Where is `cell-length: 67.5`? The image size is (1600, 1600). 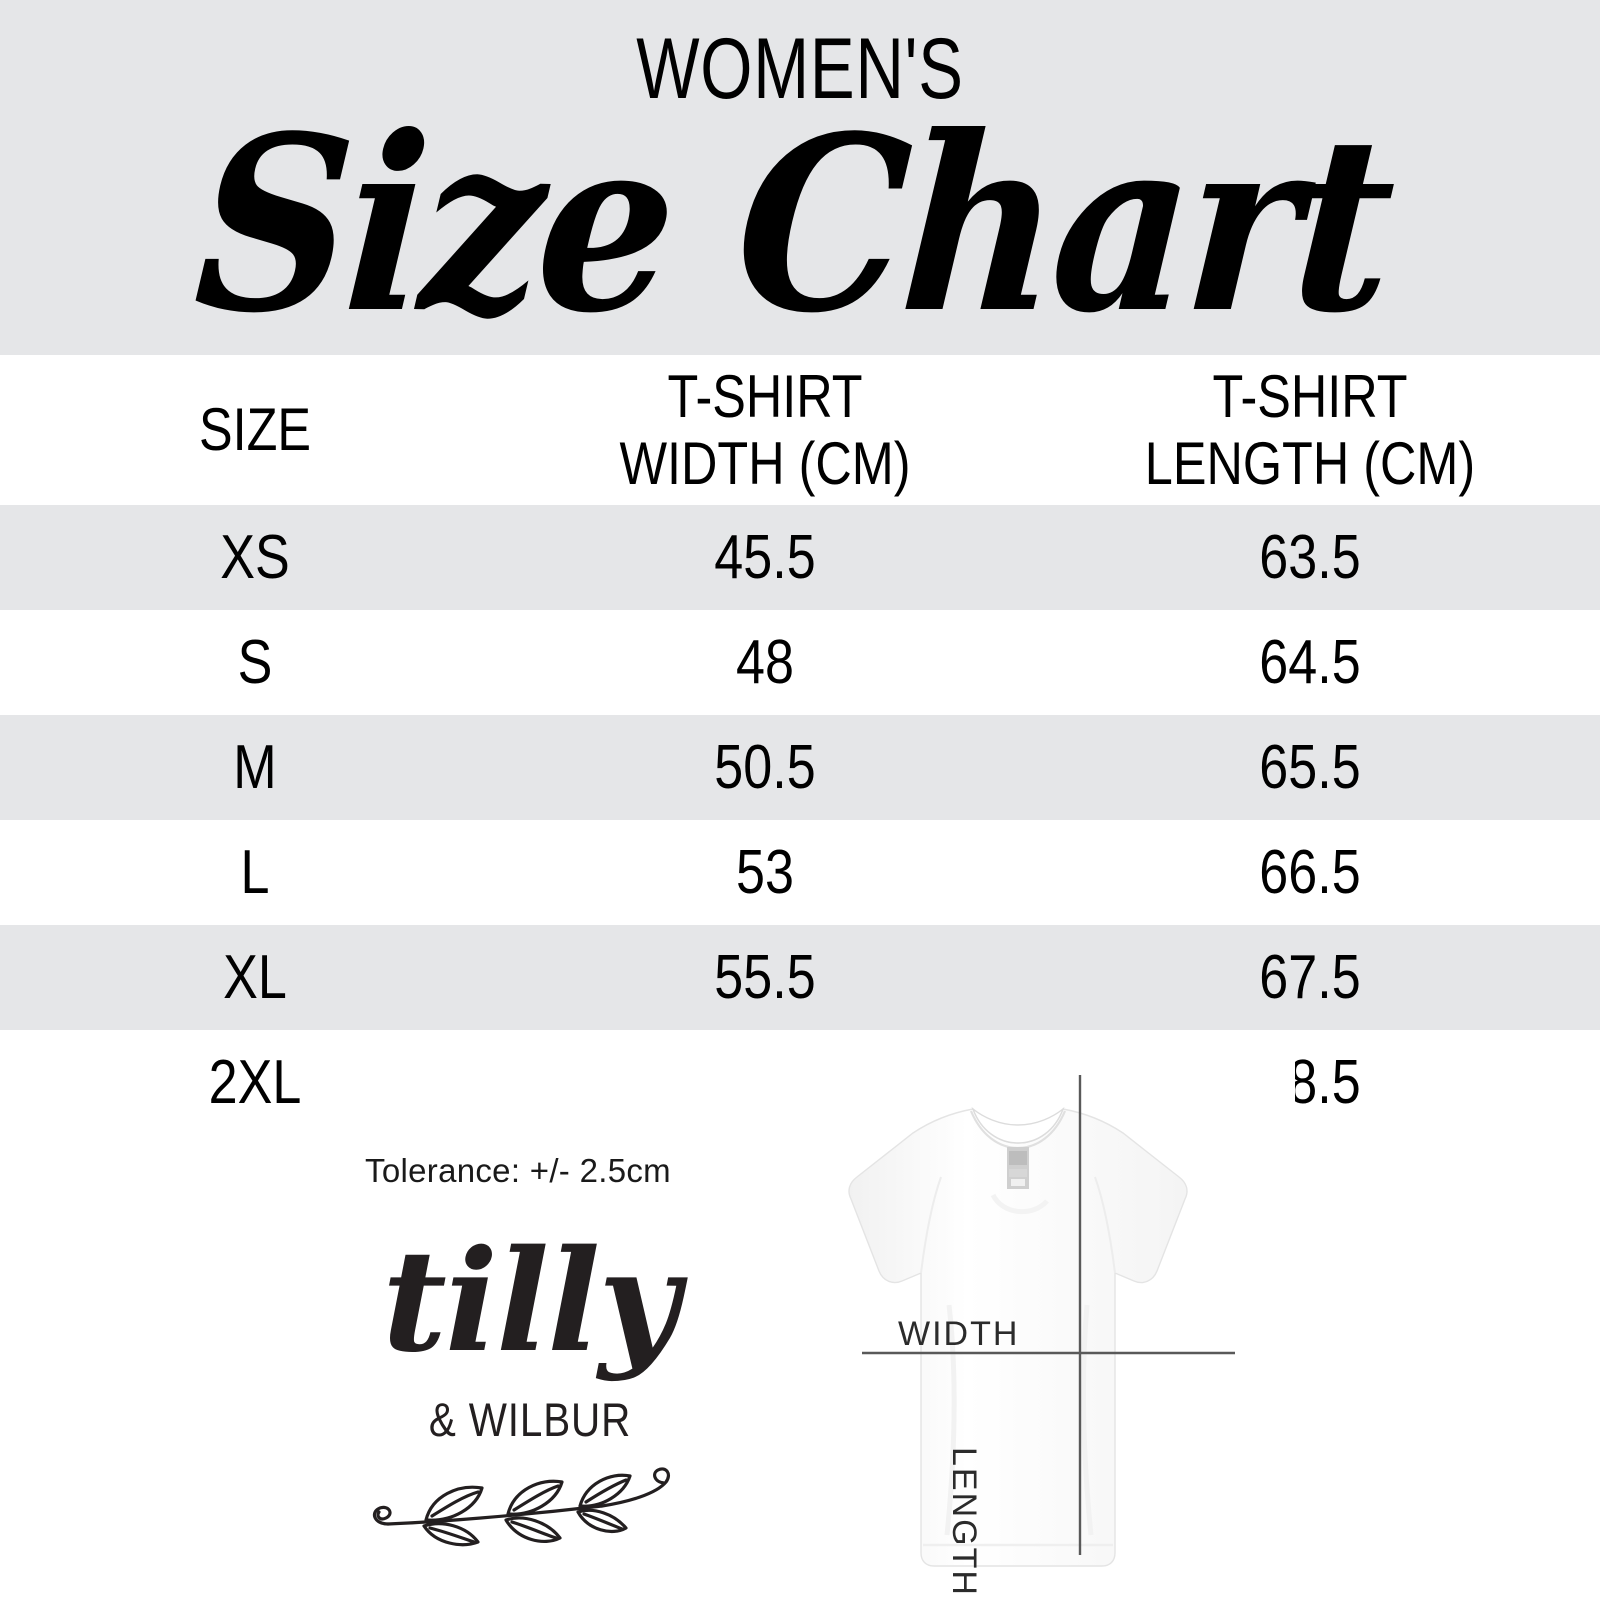
cell-length: 67.5 is located at coordinates (1310, 977).